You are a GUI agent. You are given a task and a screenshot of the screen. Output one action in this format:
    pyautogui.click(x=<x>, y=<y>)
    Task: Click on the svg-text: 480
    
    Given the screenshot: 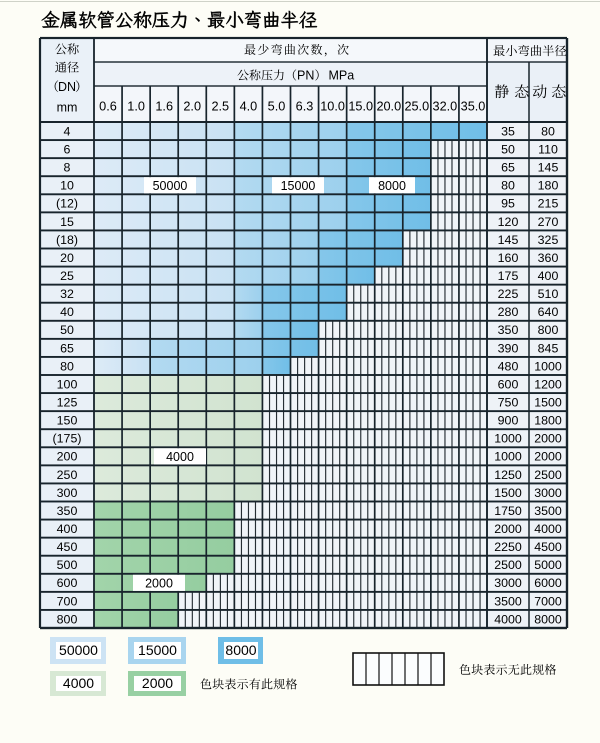 What is the action you would take?
    pyautogui.click(x=508, y=366)
    